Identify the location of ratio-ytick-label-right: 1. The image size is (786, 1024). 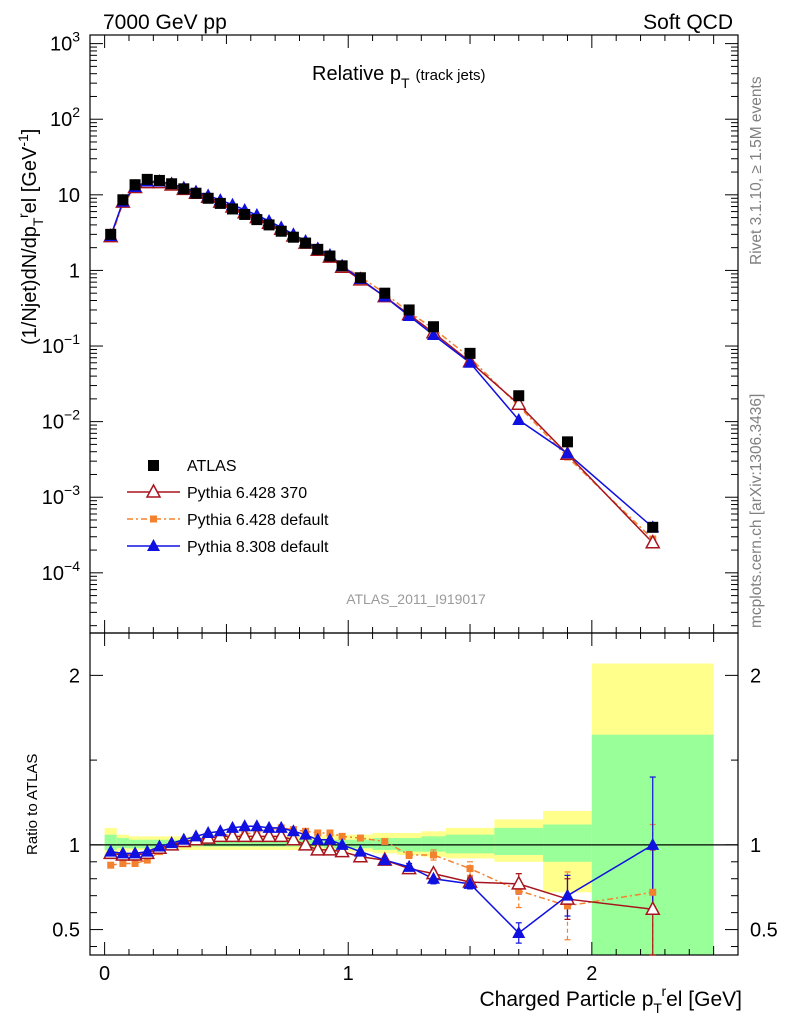
(755, 846).